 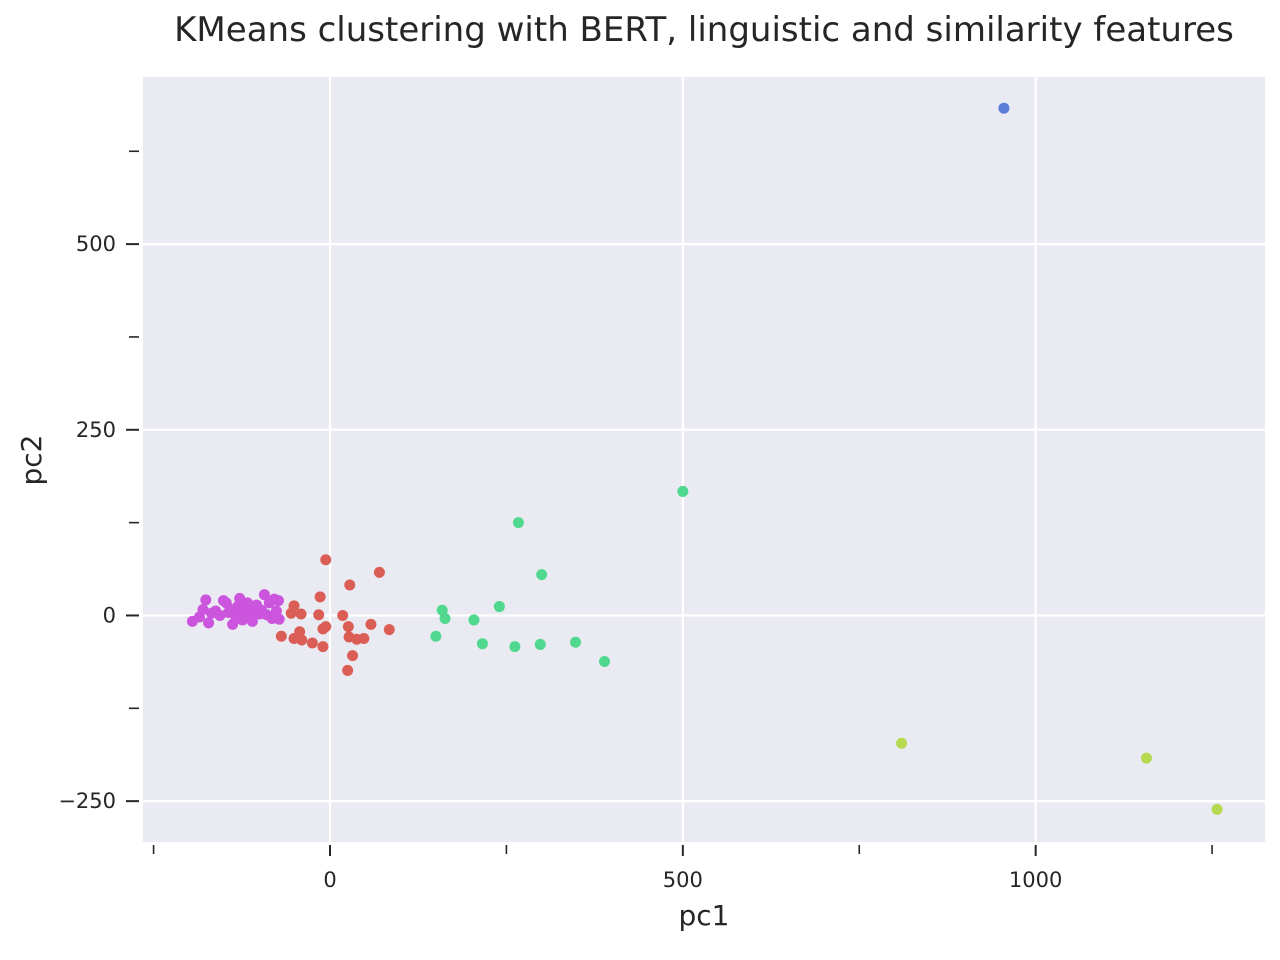 I want to click on y-tick-label: 0, so click(x=109, y=615).